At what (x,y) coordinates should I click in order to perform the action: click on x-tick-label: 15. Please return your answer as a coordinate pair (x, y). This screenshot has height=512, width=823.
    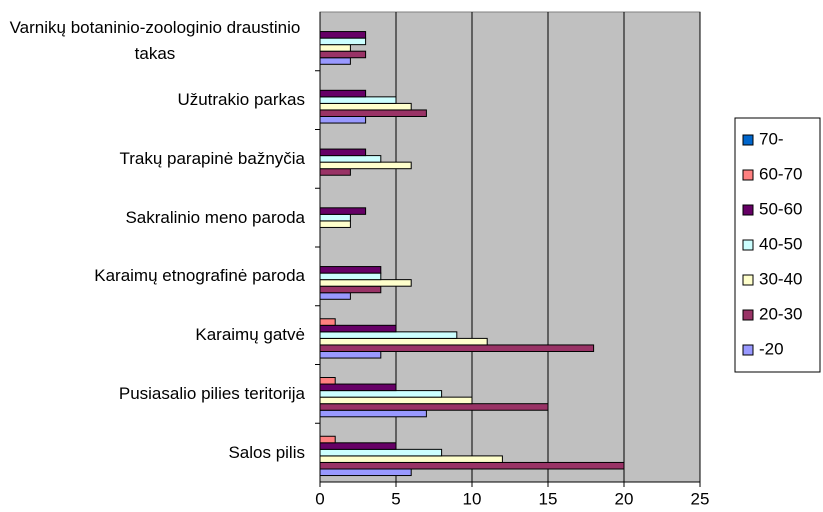
    Looking at the image, I should click on (548, 498).